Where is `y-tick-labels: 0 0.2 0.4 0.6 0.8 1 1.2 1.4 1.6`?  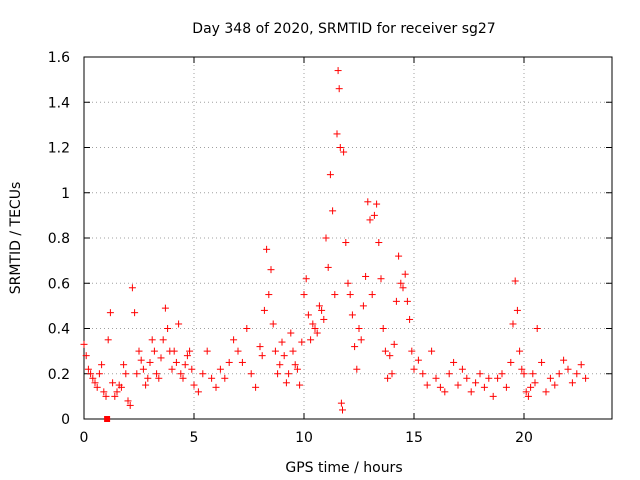 y-tick-labels: 0 0.2 0.4 0.6 0.8 1 1.2 1.4 1.6 is located at coordinates (59, 239).